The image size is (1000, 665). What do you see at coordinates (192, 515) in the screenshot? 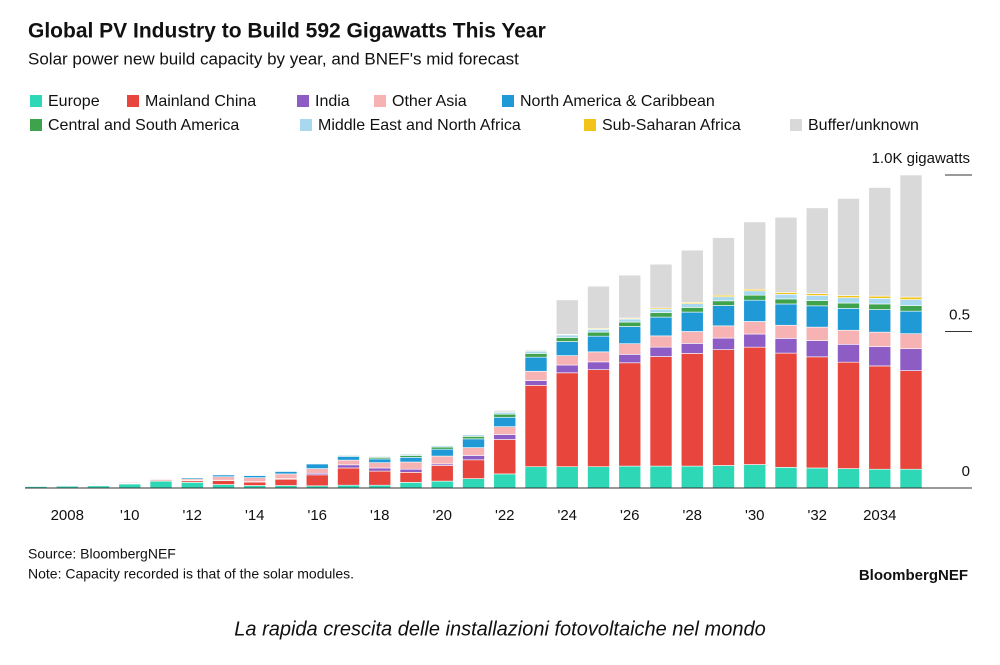
I see `x-tick-label: '12` at bounding box center [192, 515].